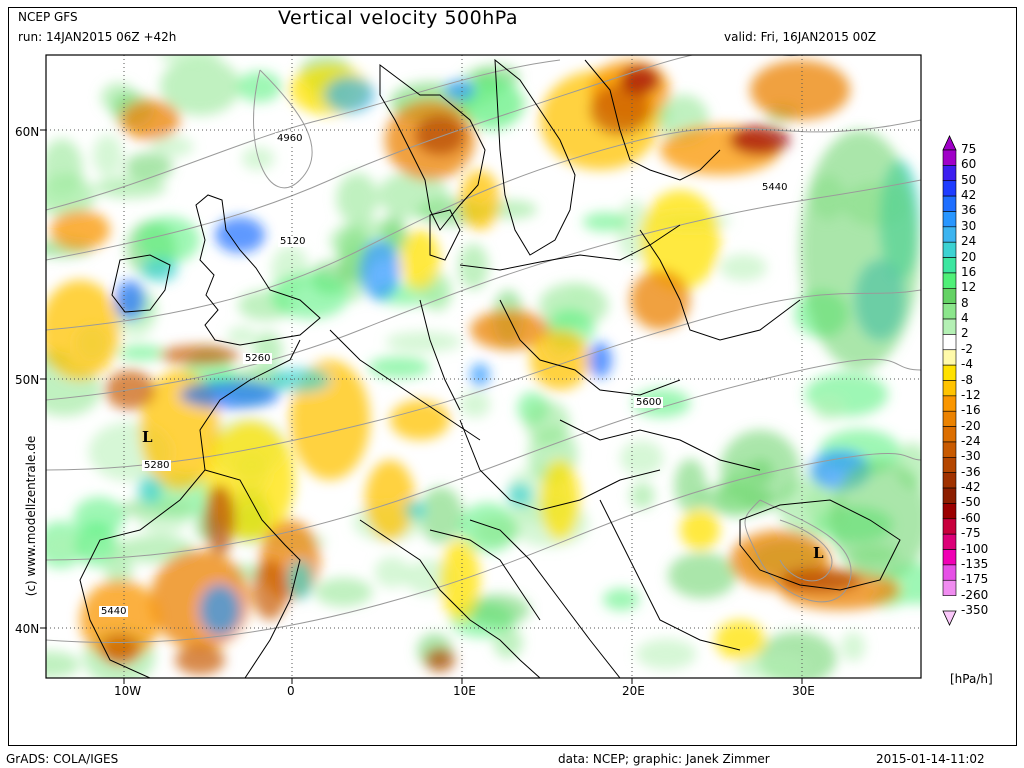 This screenshot has width=1024, height=768. I want to click on legend-level-label: 12, so click(969, 287).